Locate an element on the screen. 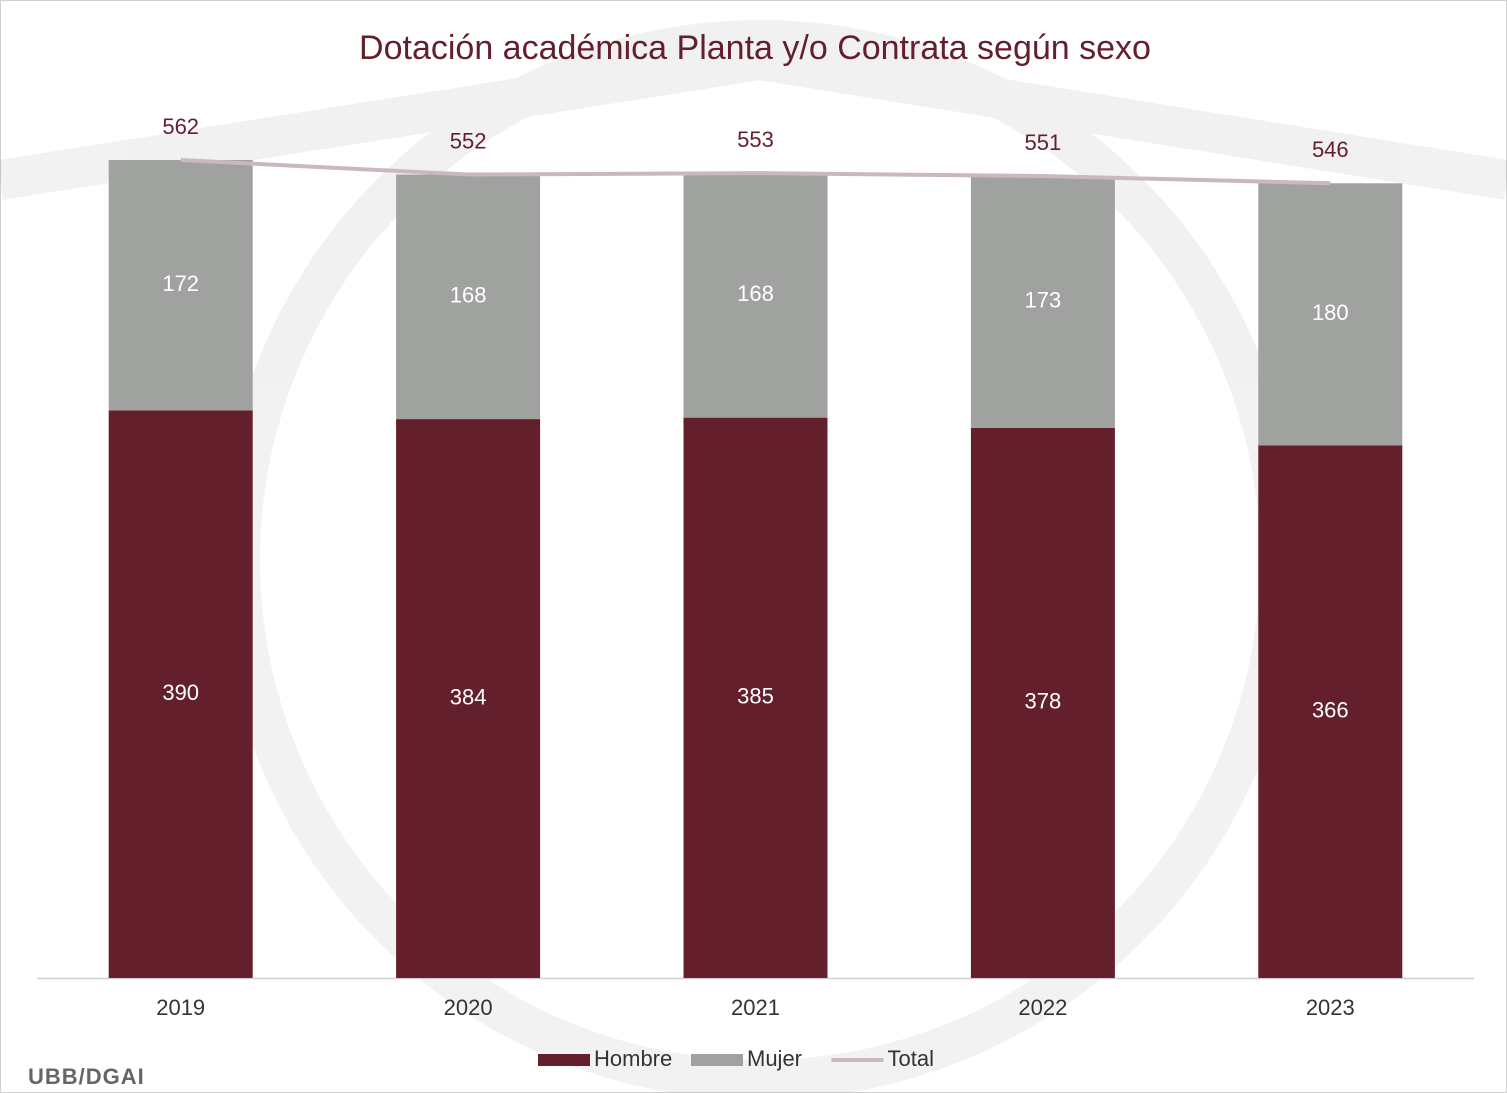 Image resolution: width=1507 pixels, height=1093 pixels. legend-label: Mujer is located at coordinates (774, 1058).